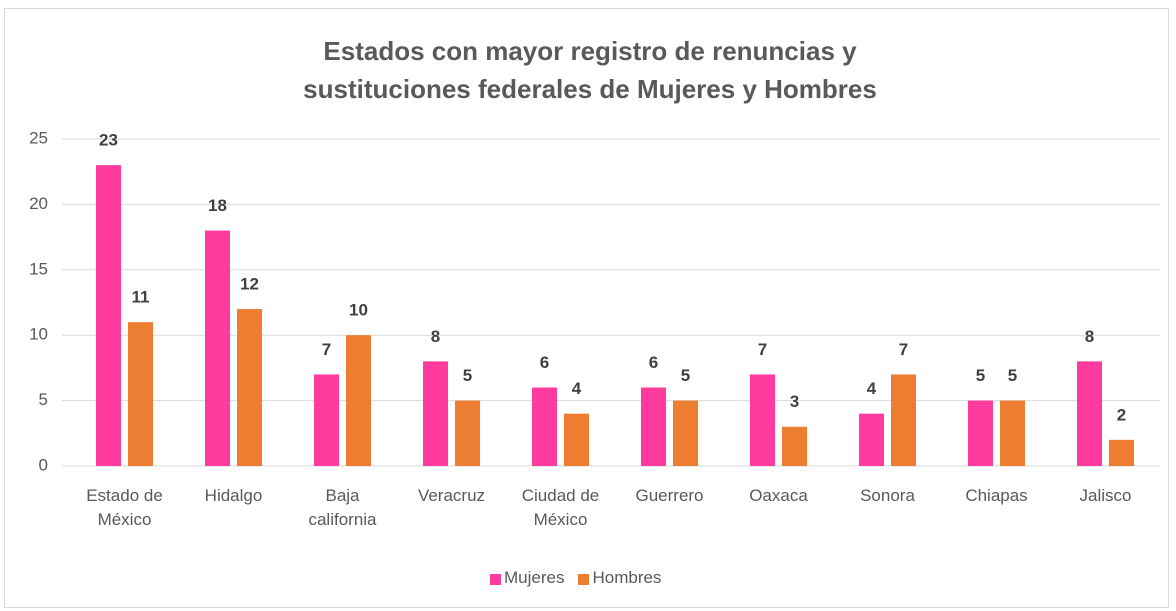 The width and height of the screenshot is (1176, 611). I want to click on y-tick-label: 10, so click(38, 334).